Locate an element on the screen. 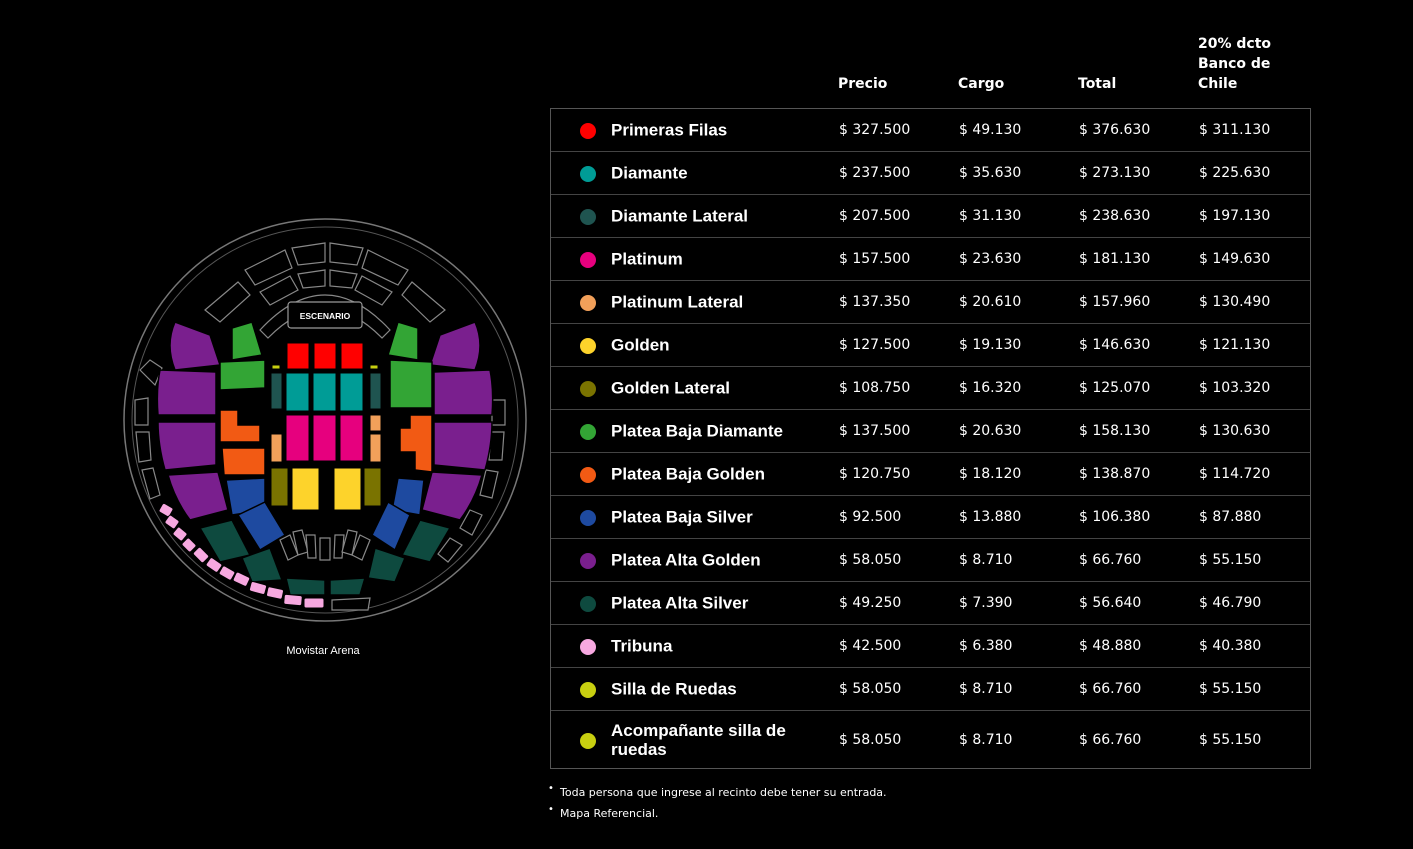 Image resolution: width=1413 pixels, height=849 pixels. discount-cell: $ 114.720 is located at coordinates (1235, 474).